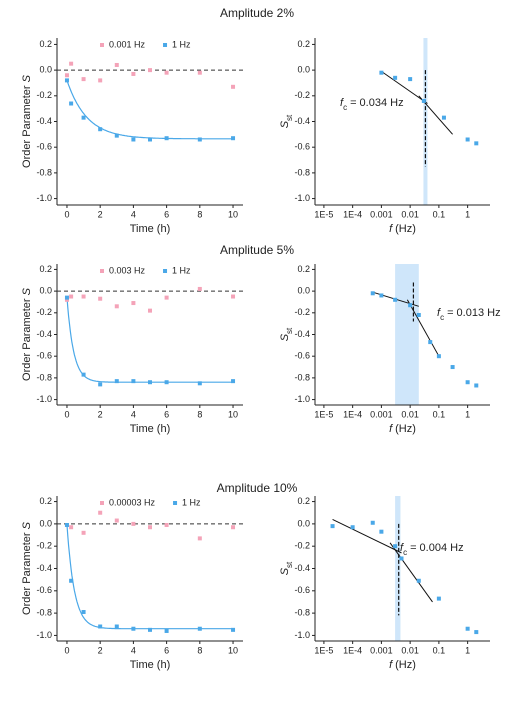  Describe the element at coordinates (133, 650) in the screenshot. I see `x-tick-label: 4` at that location.